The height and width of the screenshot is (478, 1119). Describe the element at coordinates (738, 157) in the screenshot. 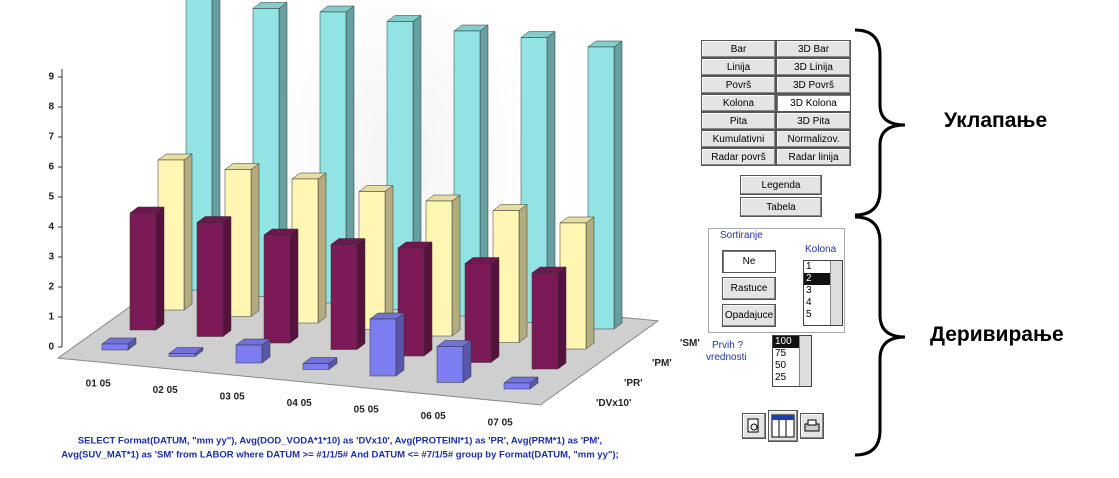

I see `chart-type-button: Radar površ` at that location.